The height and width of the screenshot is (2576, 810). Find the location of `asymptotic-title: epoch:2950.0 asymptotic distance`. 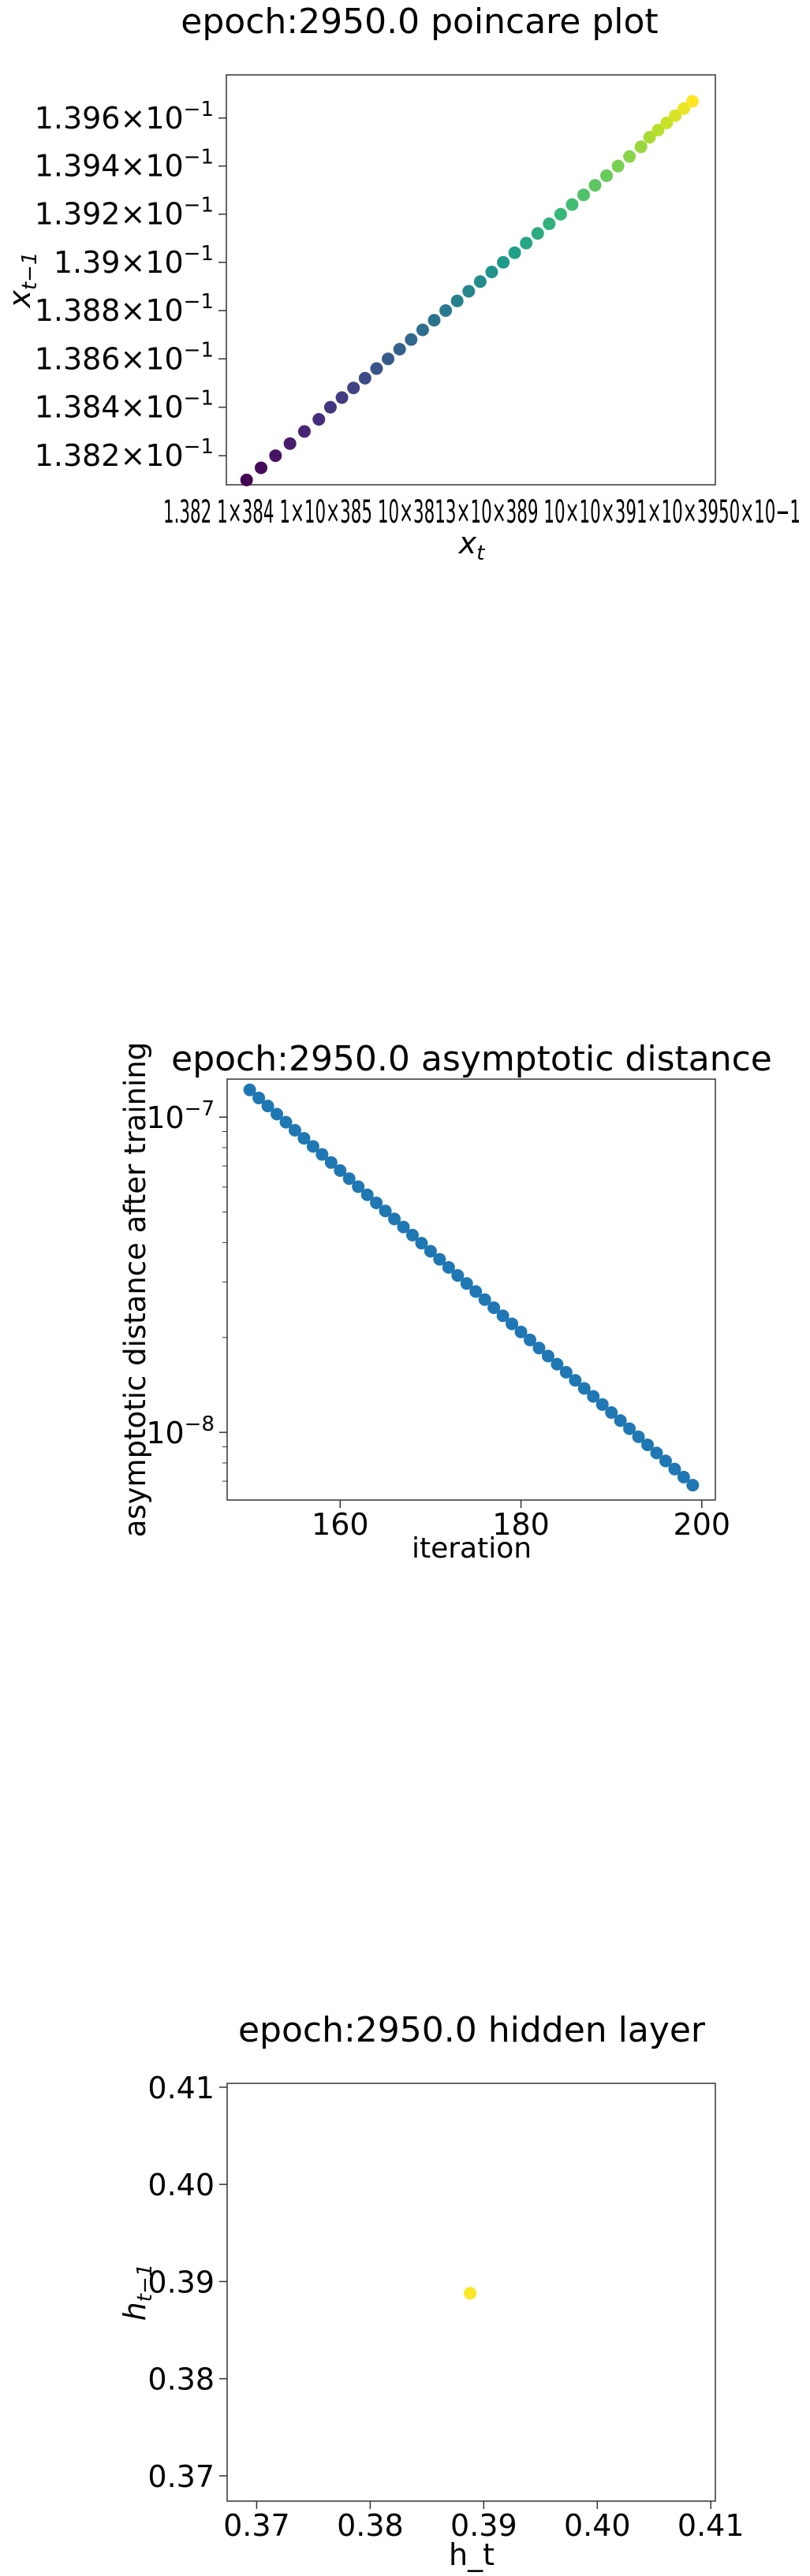

asymptotic-title: epoch:2950.0 asymptotic distance is located at coordinates (471, 1059).